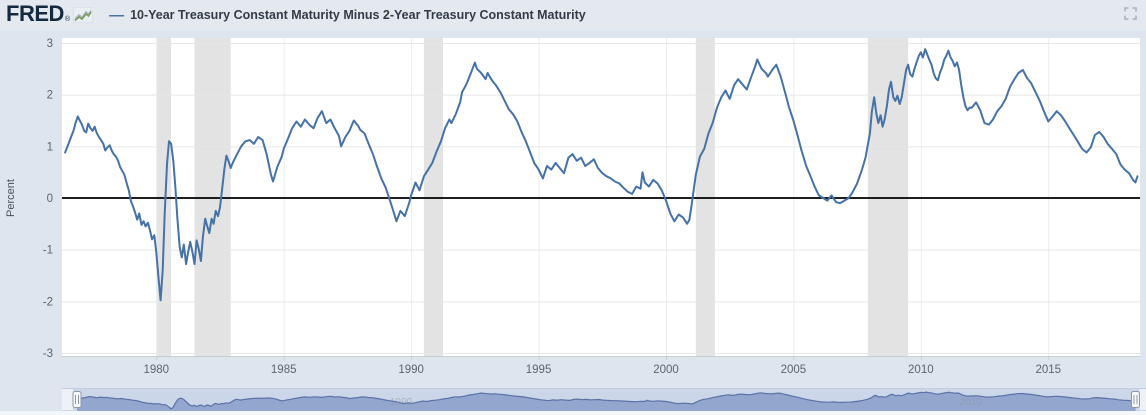 Image resolution: width=1146 pixels, height=415 pixels. Describe the element at coordinates (971, 402) in the screenshot. I see `navigator-year-label: 2010` at that location.